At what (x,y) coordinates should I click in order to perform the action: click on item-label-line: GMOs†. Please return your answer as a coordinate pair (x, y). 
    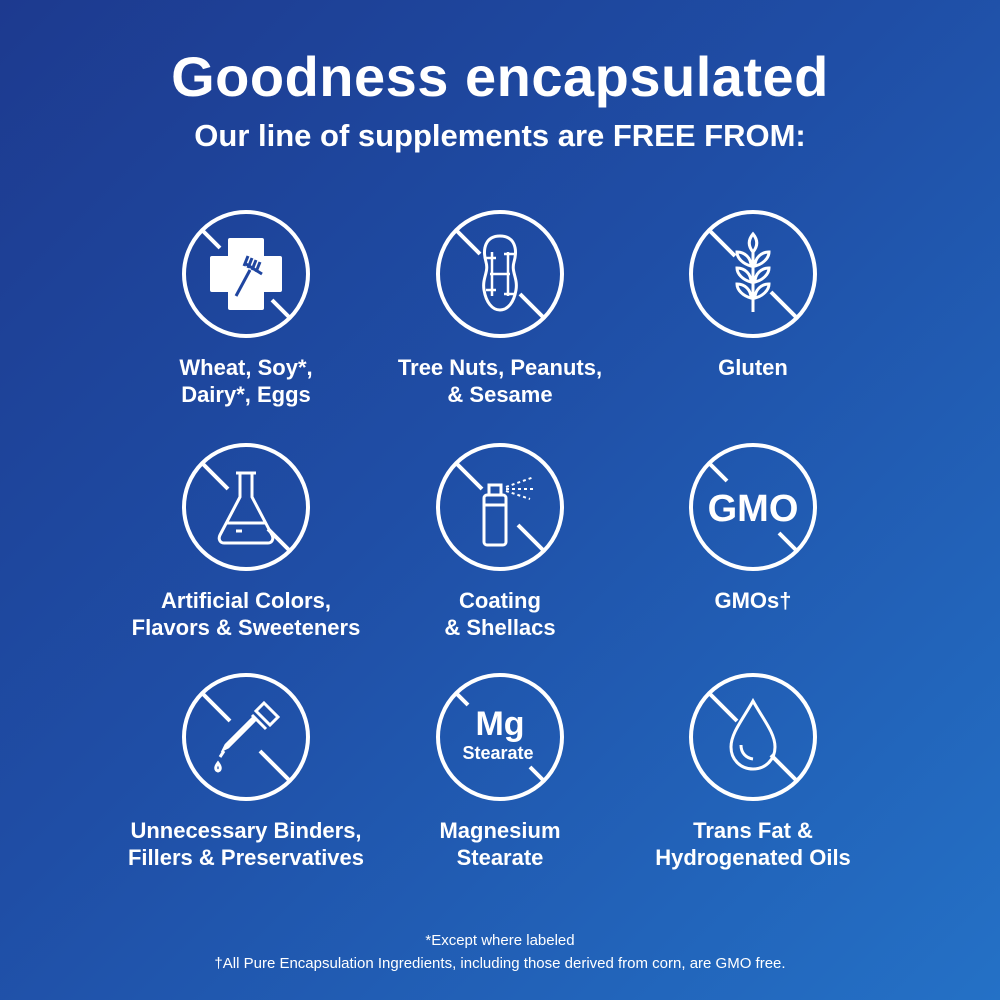
    Looking at the image, I should click on (753, 600).